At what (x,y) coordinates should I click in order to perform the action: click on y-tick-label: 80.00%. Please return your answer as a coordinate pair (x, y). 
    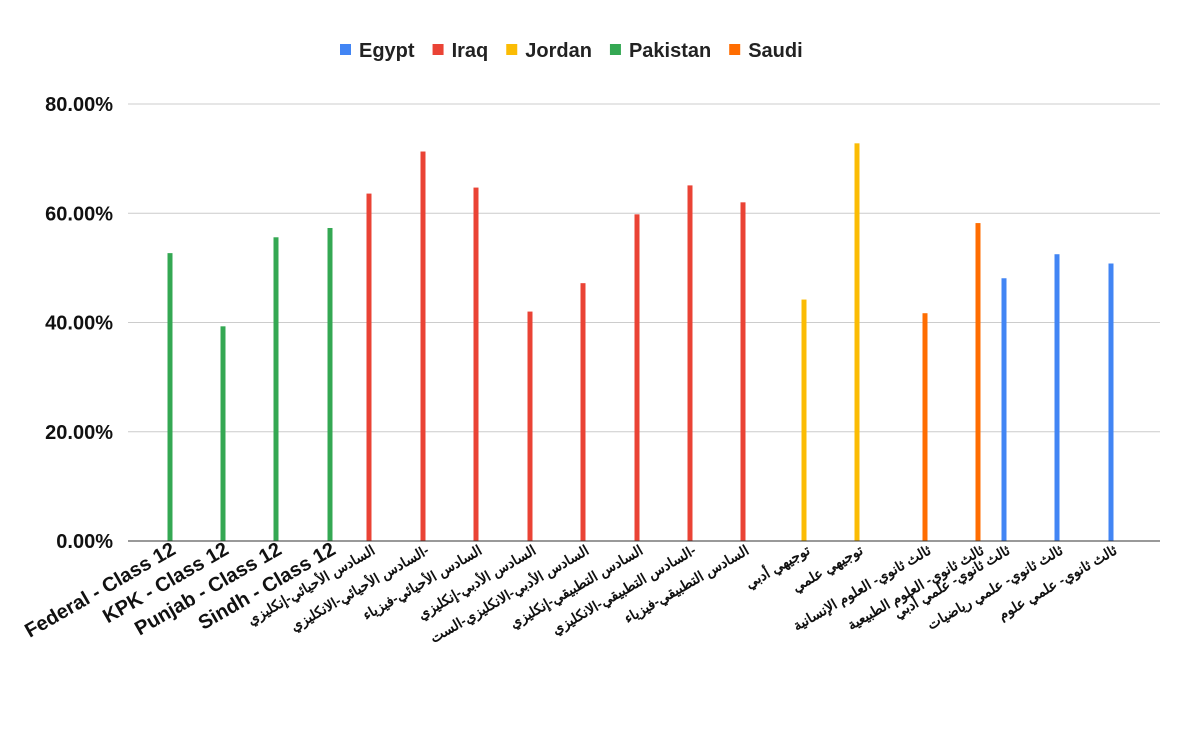
    Looking at the image, I should click on (79, 105).